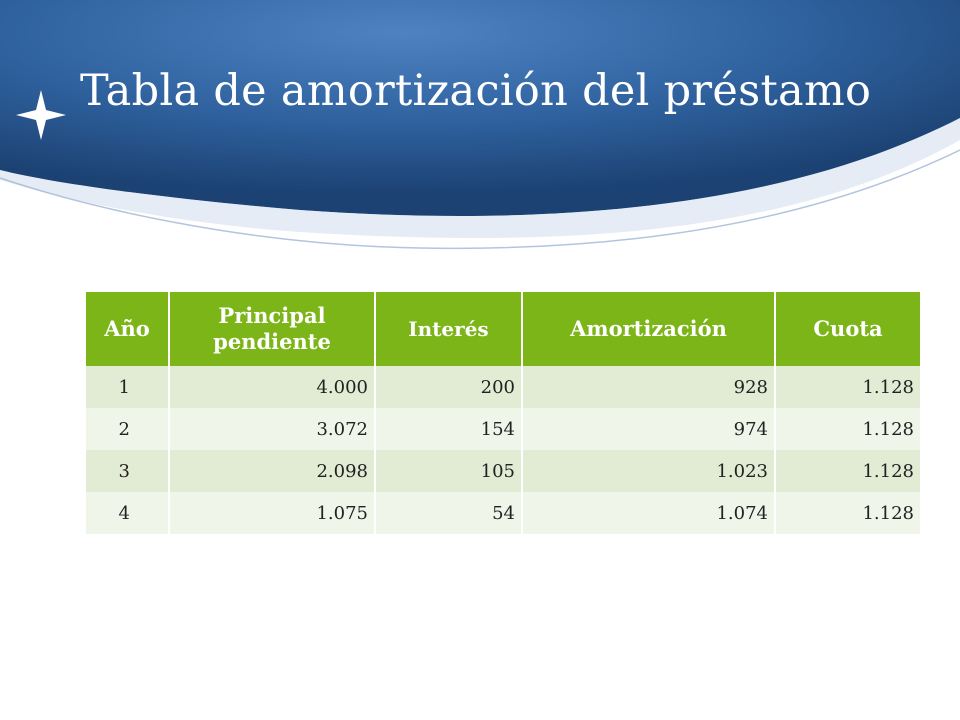 The image size is (960, 720). I want to click on cell-interest: 154, so click(449, 429).